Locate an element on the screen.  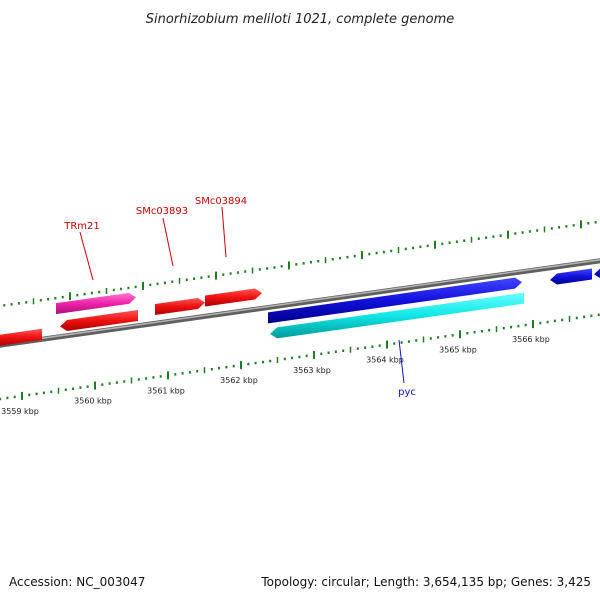
gene-arrow-smc03893 is located at coordinates (180, 306).